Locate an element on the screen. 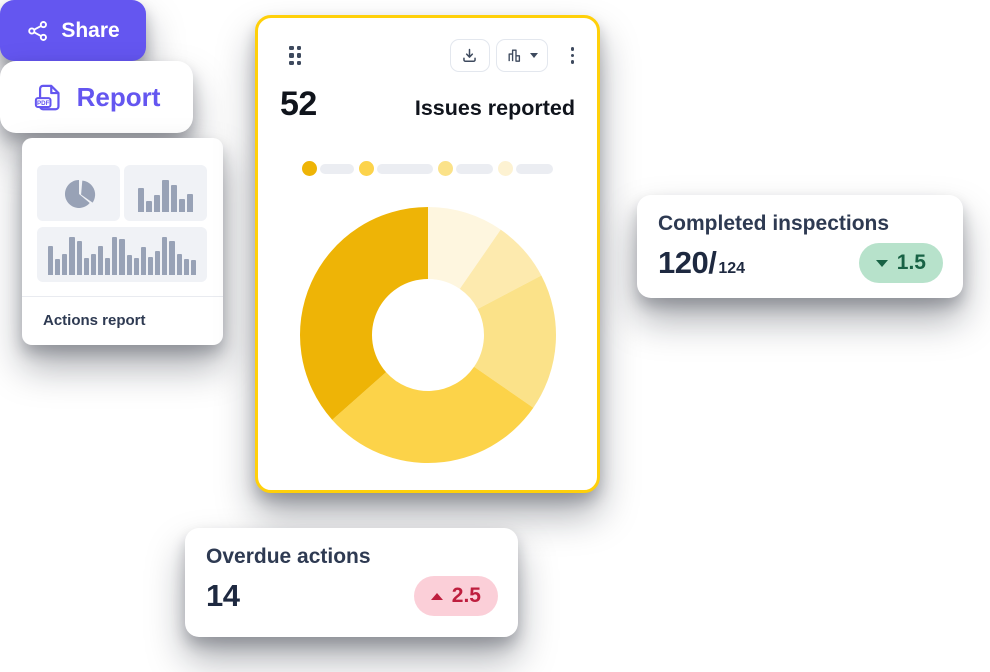 The width and height of the screenshot is (990, 672). download-button is located at coordinates (469, 55).